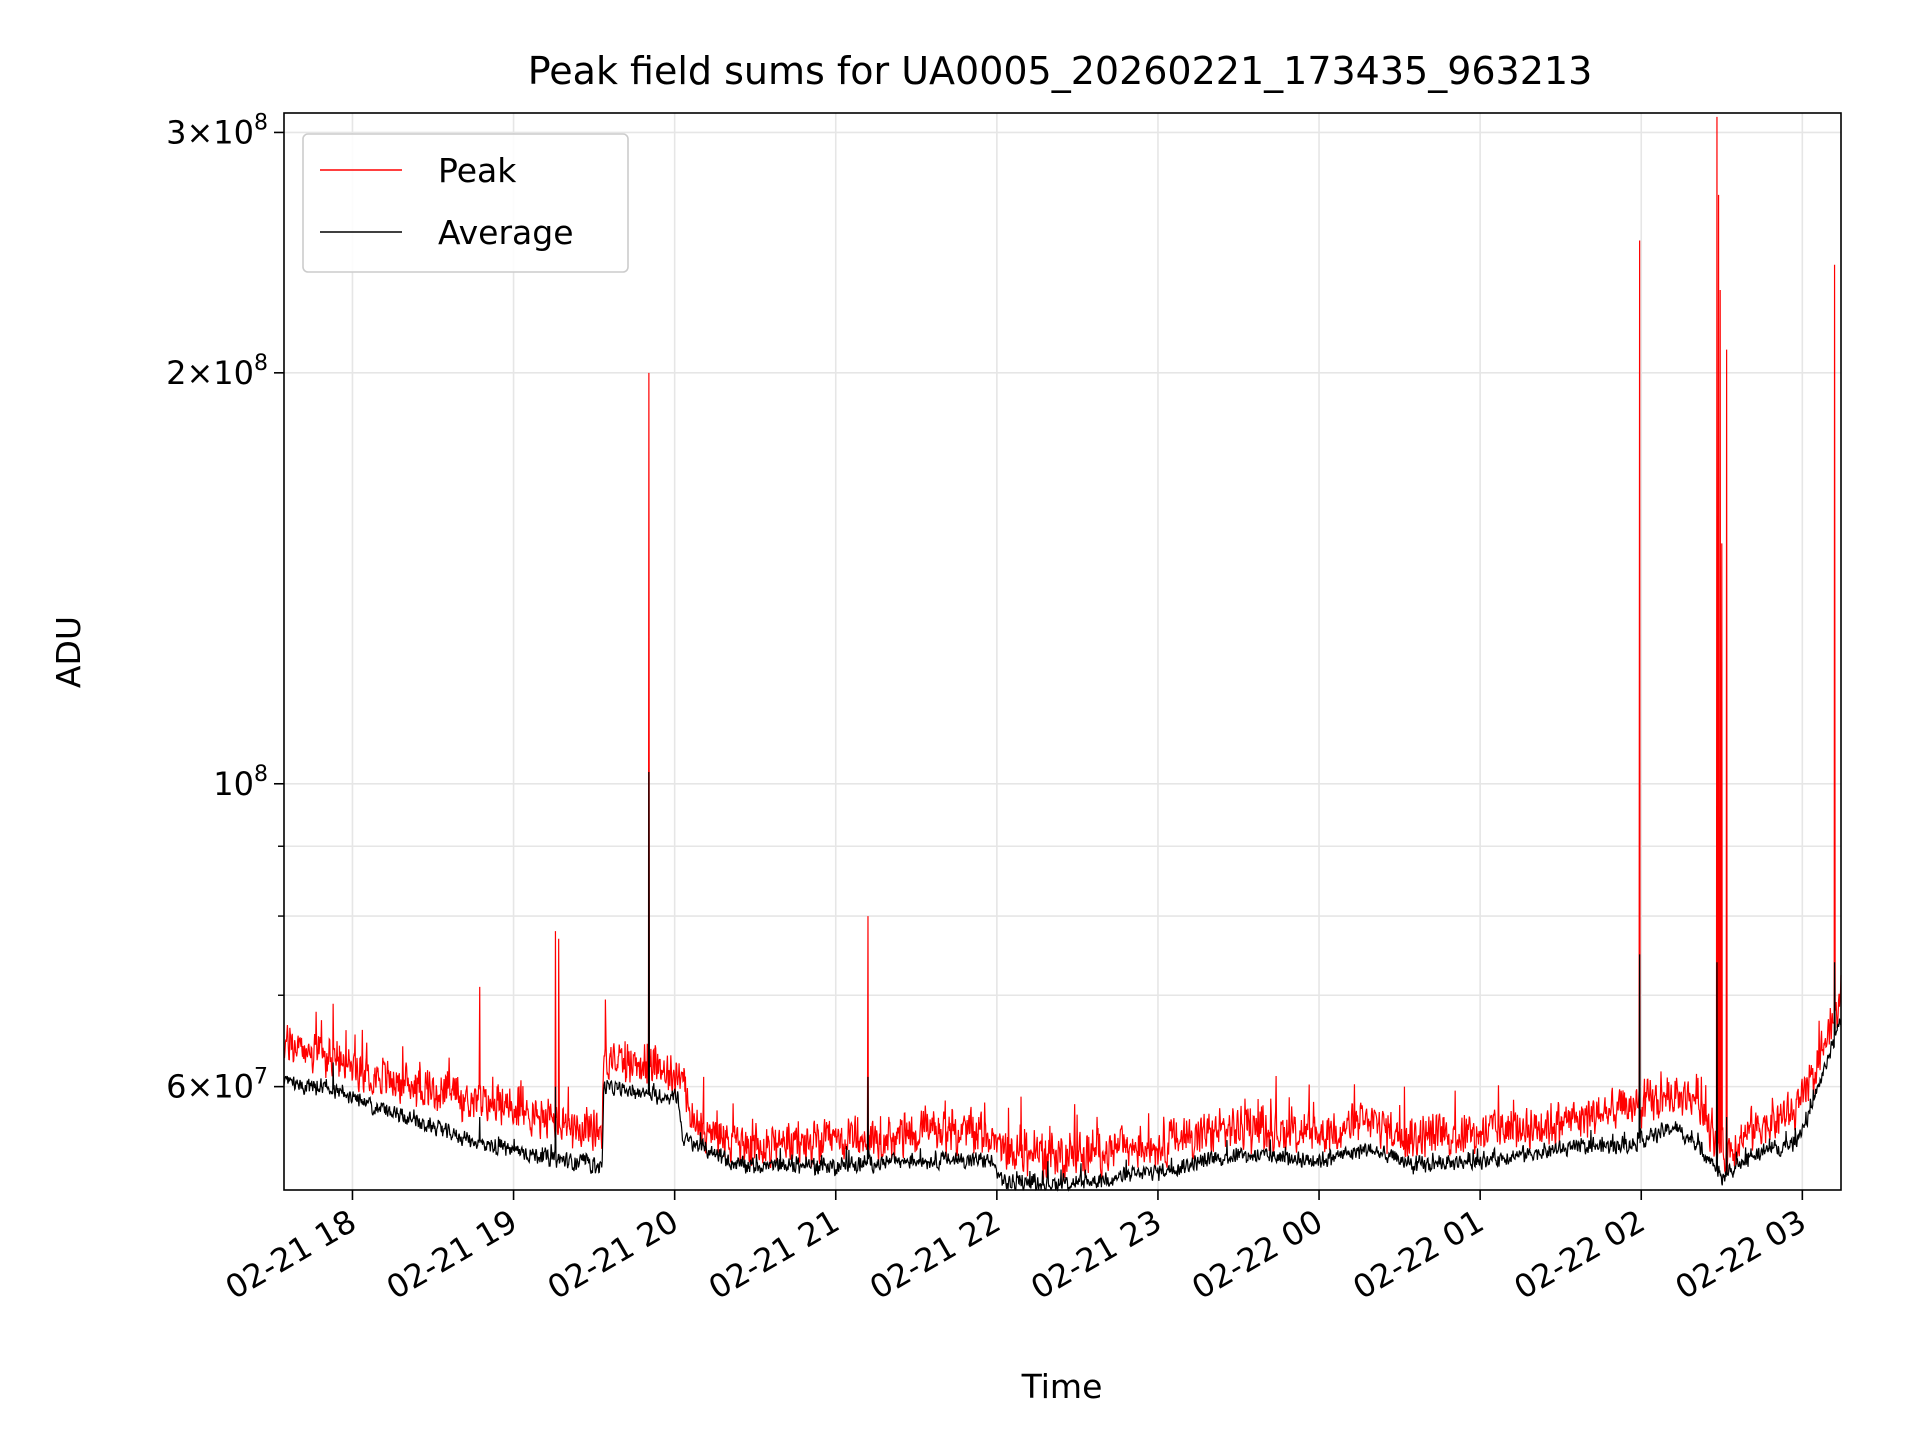 Image resolution: width=1920 pixels, height=1440 pixels. I want to click on legend-label-average: Average, so click(506, 232).